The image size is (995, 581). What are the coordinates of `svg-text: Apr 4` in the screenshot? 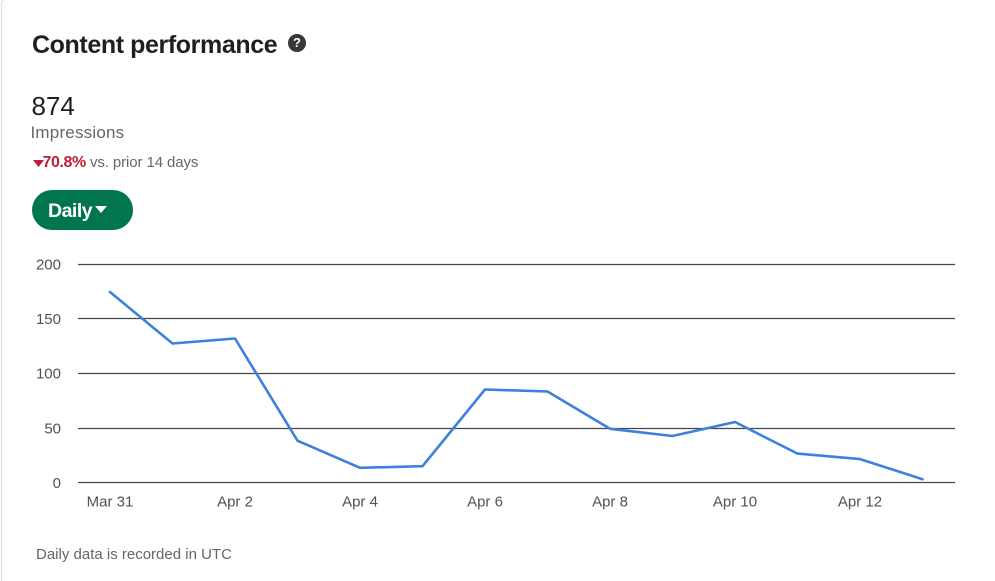 It's located at (360, 502).